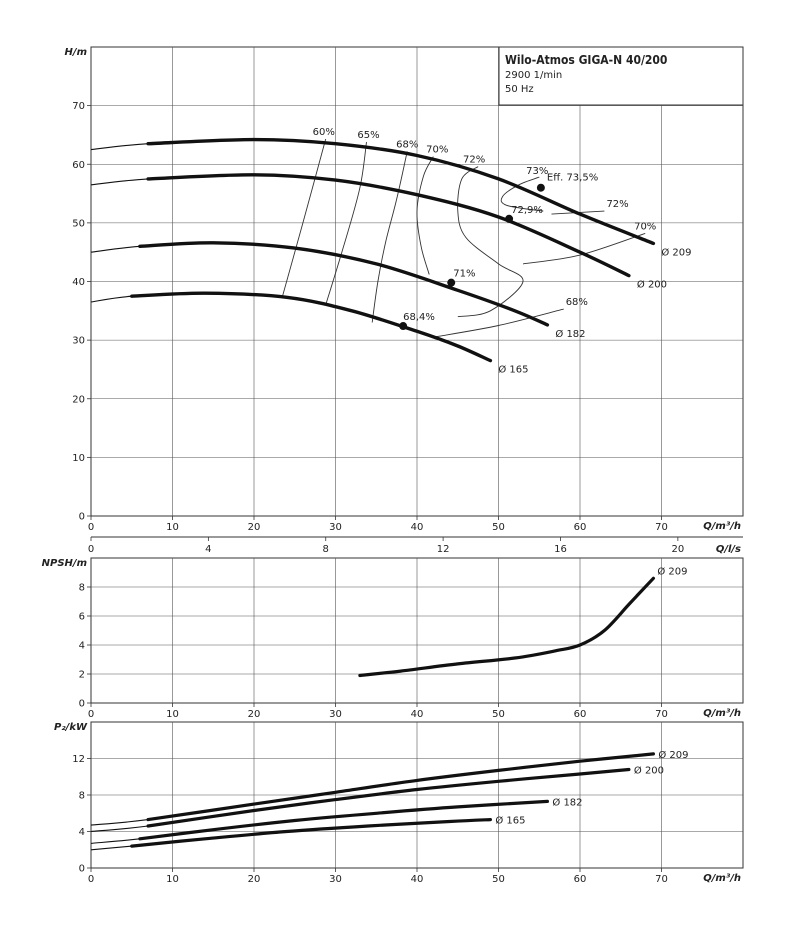 This screenshot has height=936, width=800. Describe the element at coordinates (172, 879) in the screenshot. I see `power-x-tick-label: 10` at that location.